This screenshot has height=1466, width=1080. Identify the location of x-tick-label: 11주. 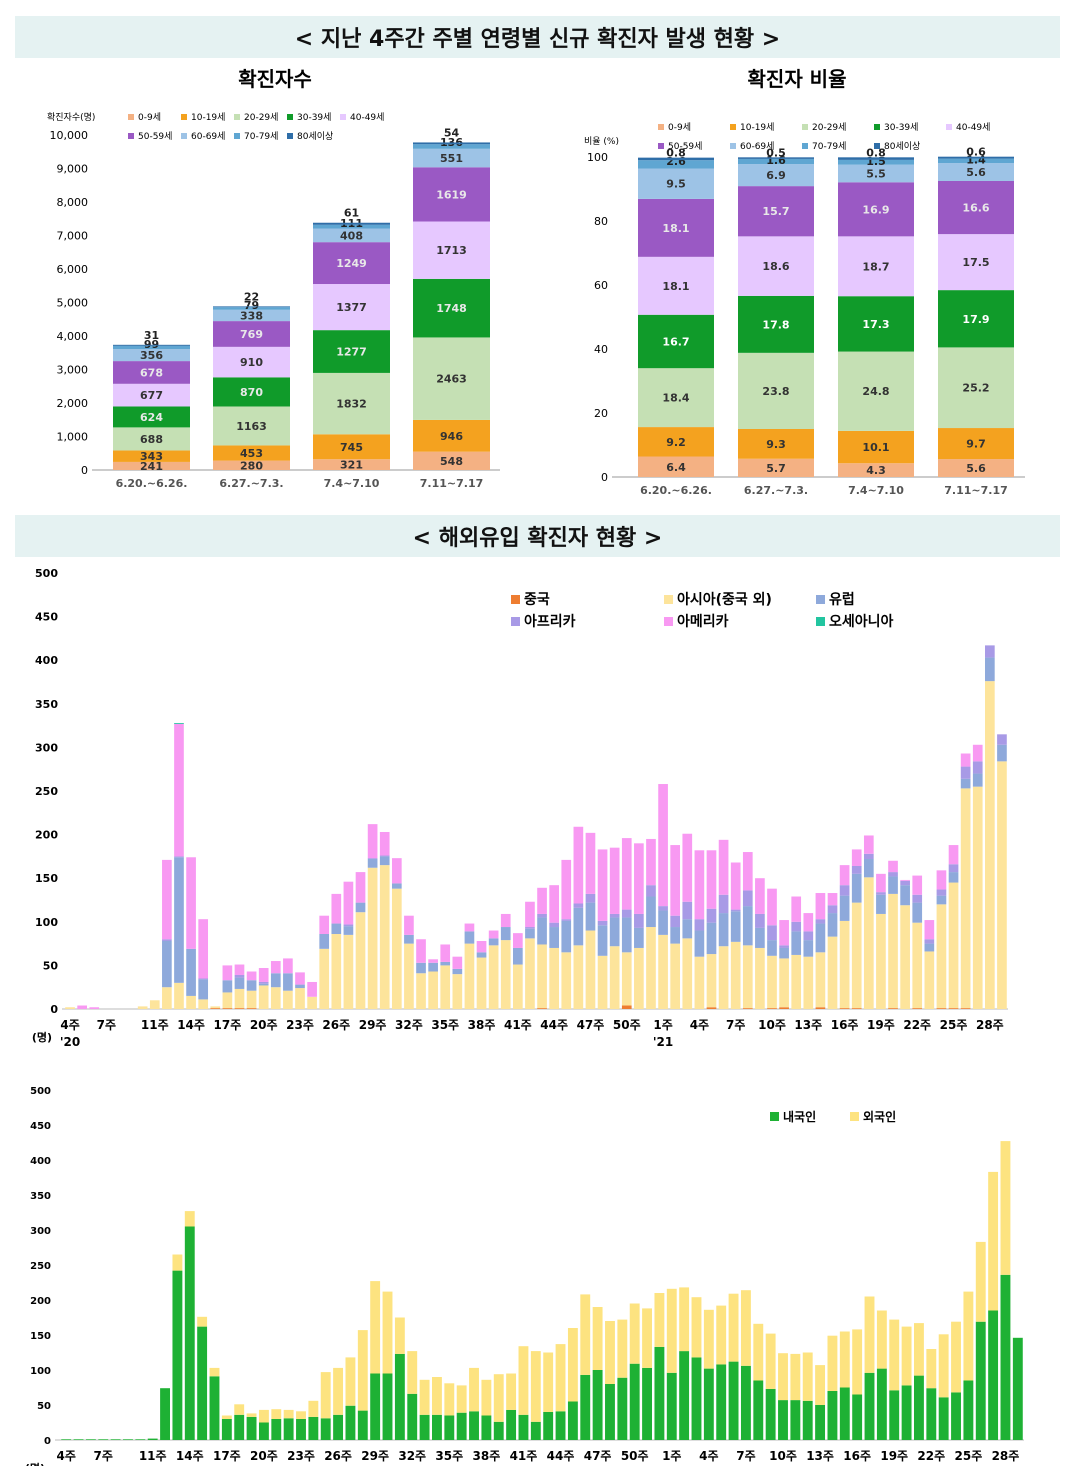
(155, 1025).